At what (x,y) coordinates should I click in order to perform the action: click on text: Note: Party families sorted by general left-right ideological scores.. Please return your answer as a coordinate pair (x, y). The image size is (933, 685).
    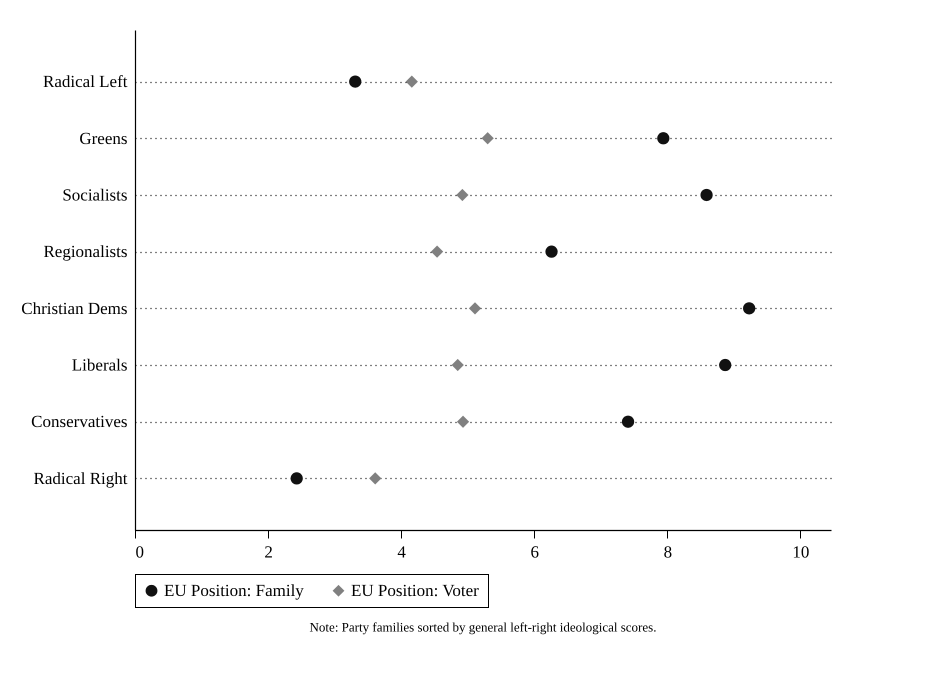
    Looking at the image, I should click on (483, 627).